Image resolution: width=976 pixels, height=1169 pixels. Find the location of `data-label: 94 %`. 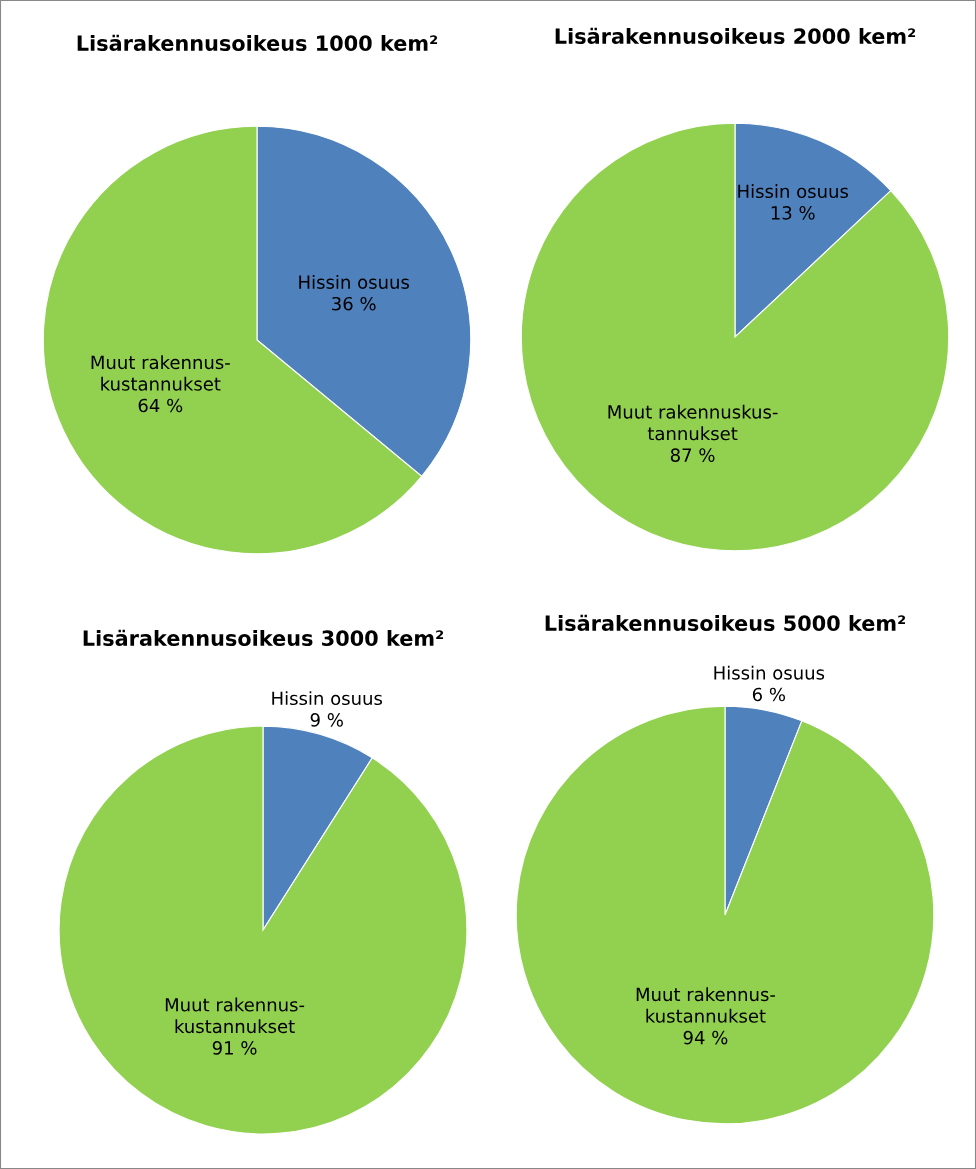

data-label: 94 % is located at coordinates (705, 1037).